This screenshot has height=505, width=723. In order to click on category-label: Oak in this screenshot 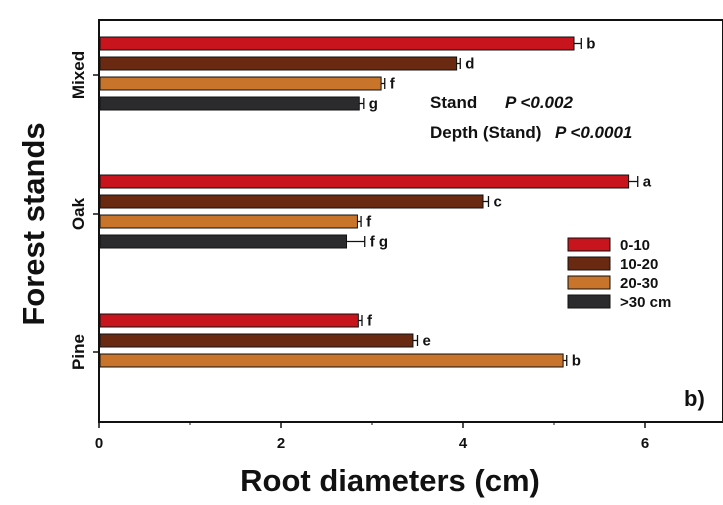, I will do `click(78, 213)`.